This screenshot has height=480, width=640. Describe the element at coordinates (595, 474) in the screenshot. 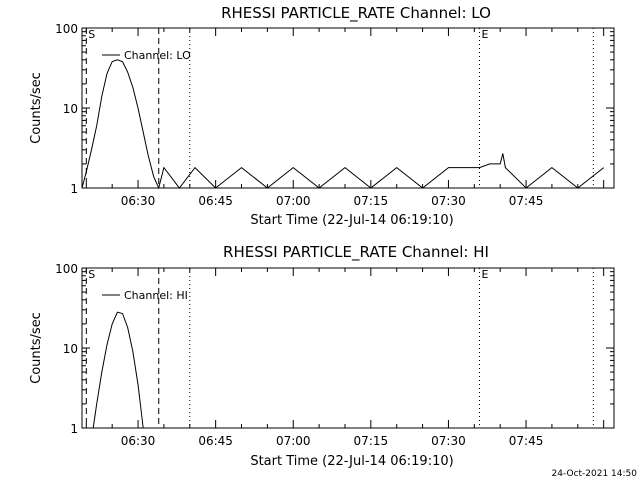

I see `footer-timestamp: 24-Oct-2021 14:50` at that location.